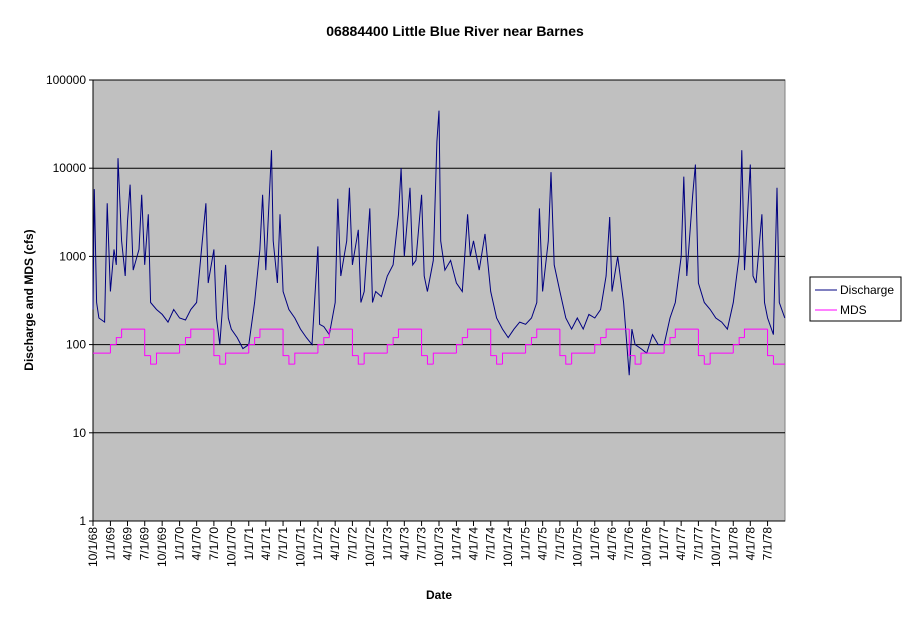 This screenshot has width=911, height=623. What do you see at coordinates (82, 521) in the screenshot?
I see `y-tick-label: 1` at bounding box center [82, 521].